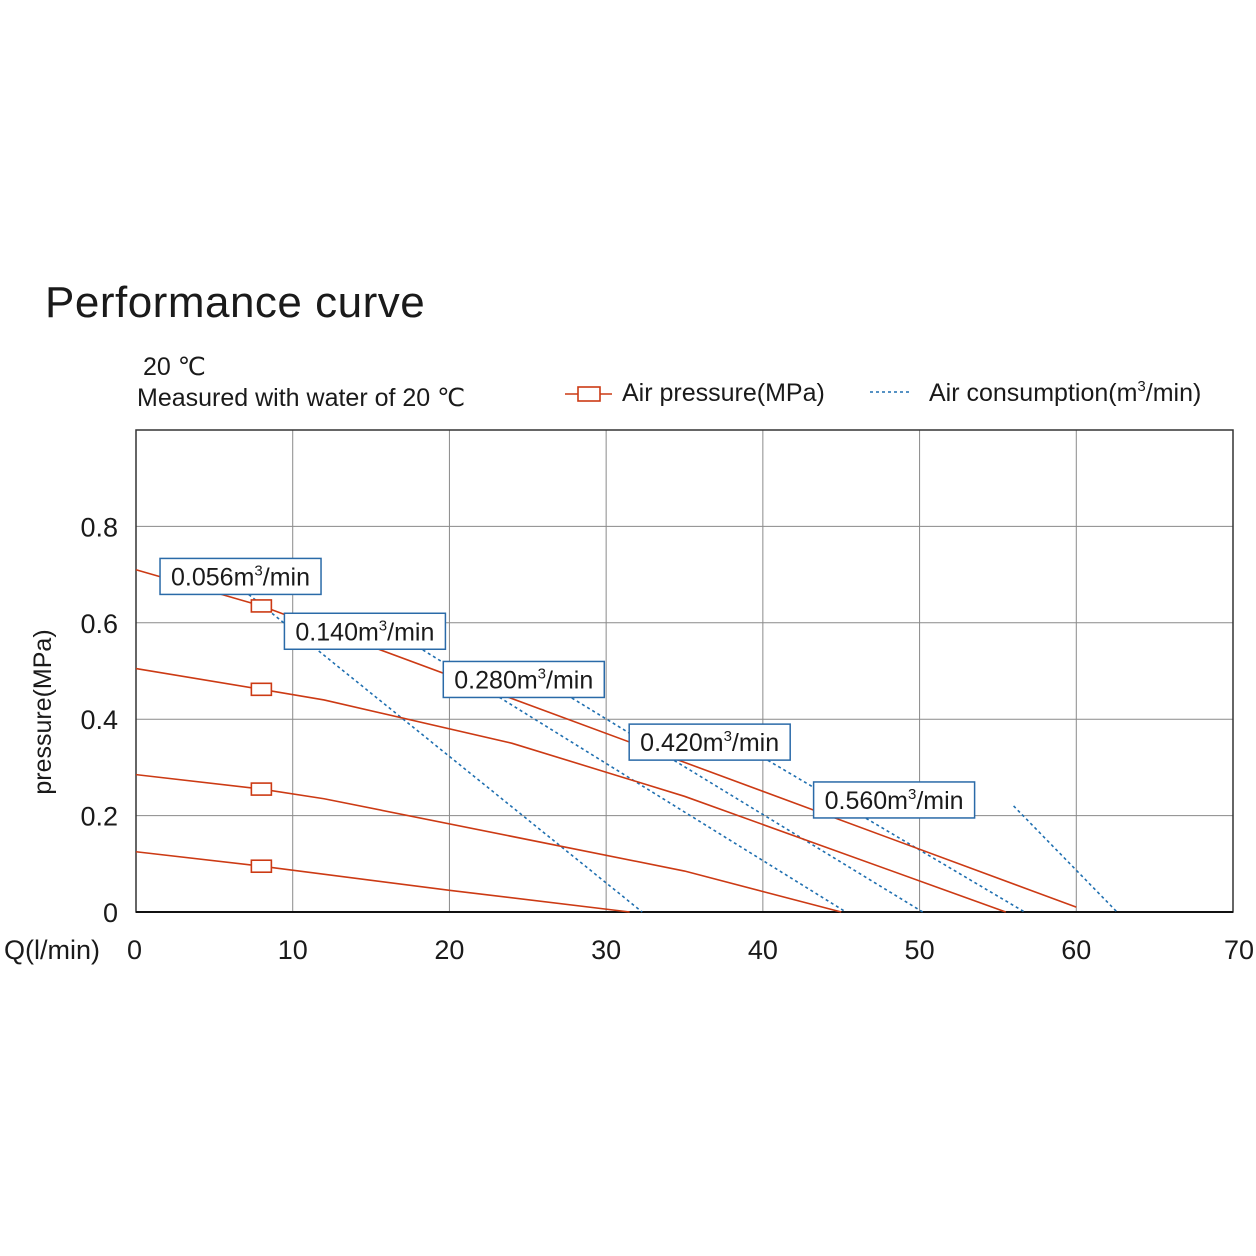  Describe the element at coordinates (99, 527) in the screenshot. I see `y-tick-label: 0.8` at that location.